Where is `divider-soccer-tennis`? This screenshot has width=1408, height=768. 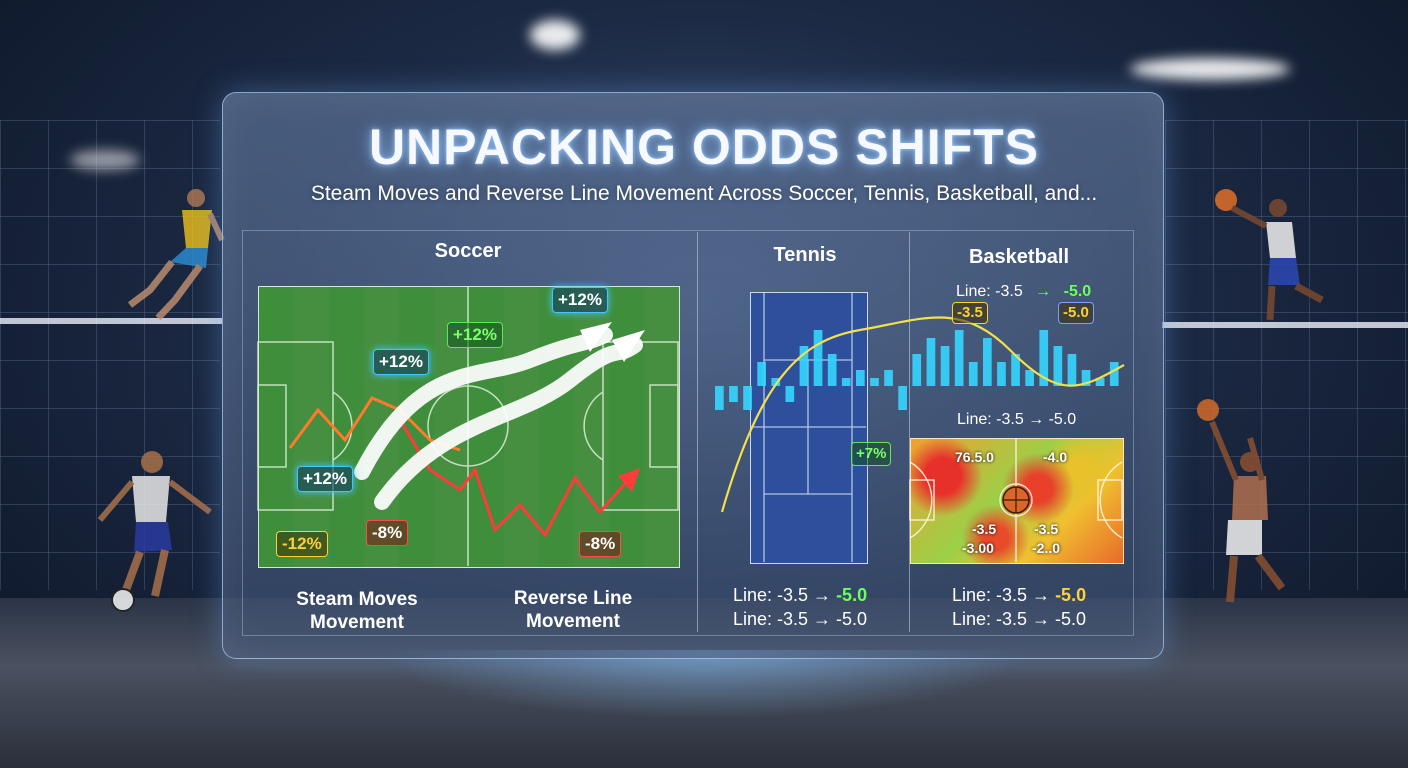
divider-soccer-tennis is located at coordinates (697, 432).